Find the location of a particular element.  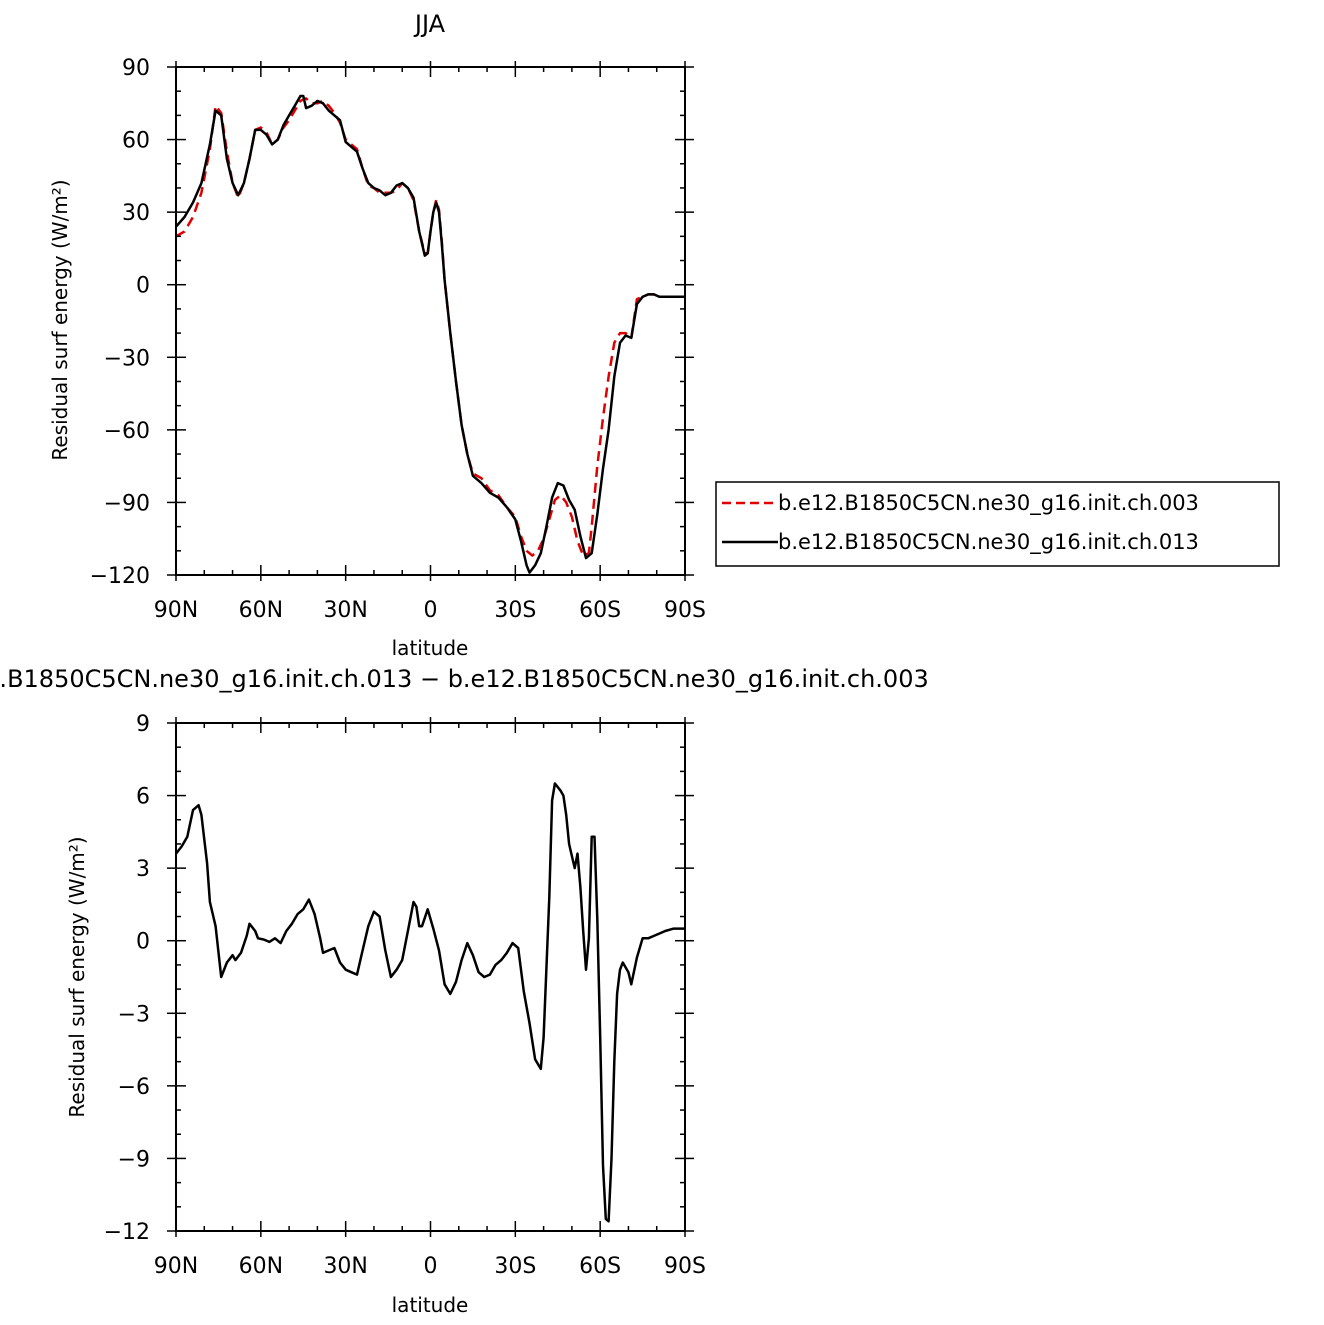

y-tick-label: 60 is located at coordinates (136, 141).